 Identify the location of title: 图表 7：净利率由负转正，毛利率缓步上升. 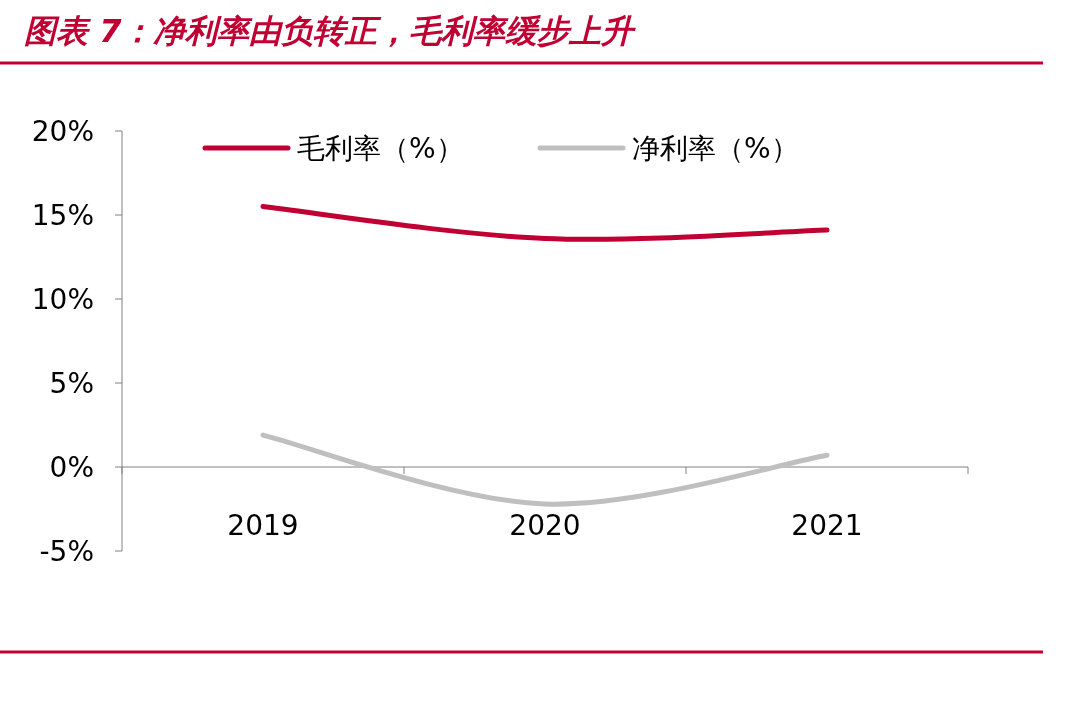
(329, 31).